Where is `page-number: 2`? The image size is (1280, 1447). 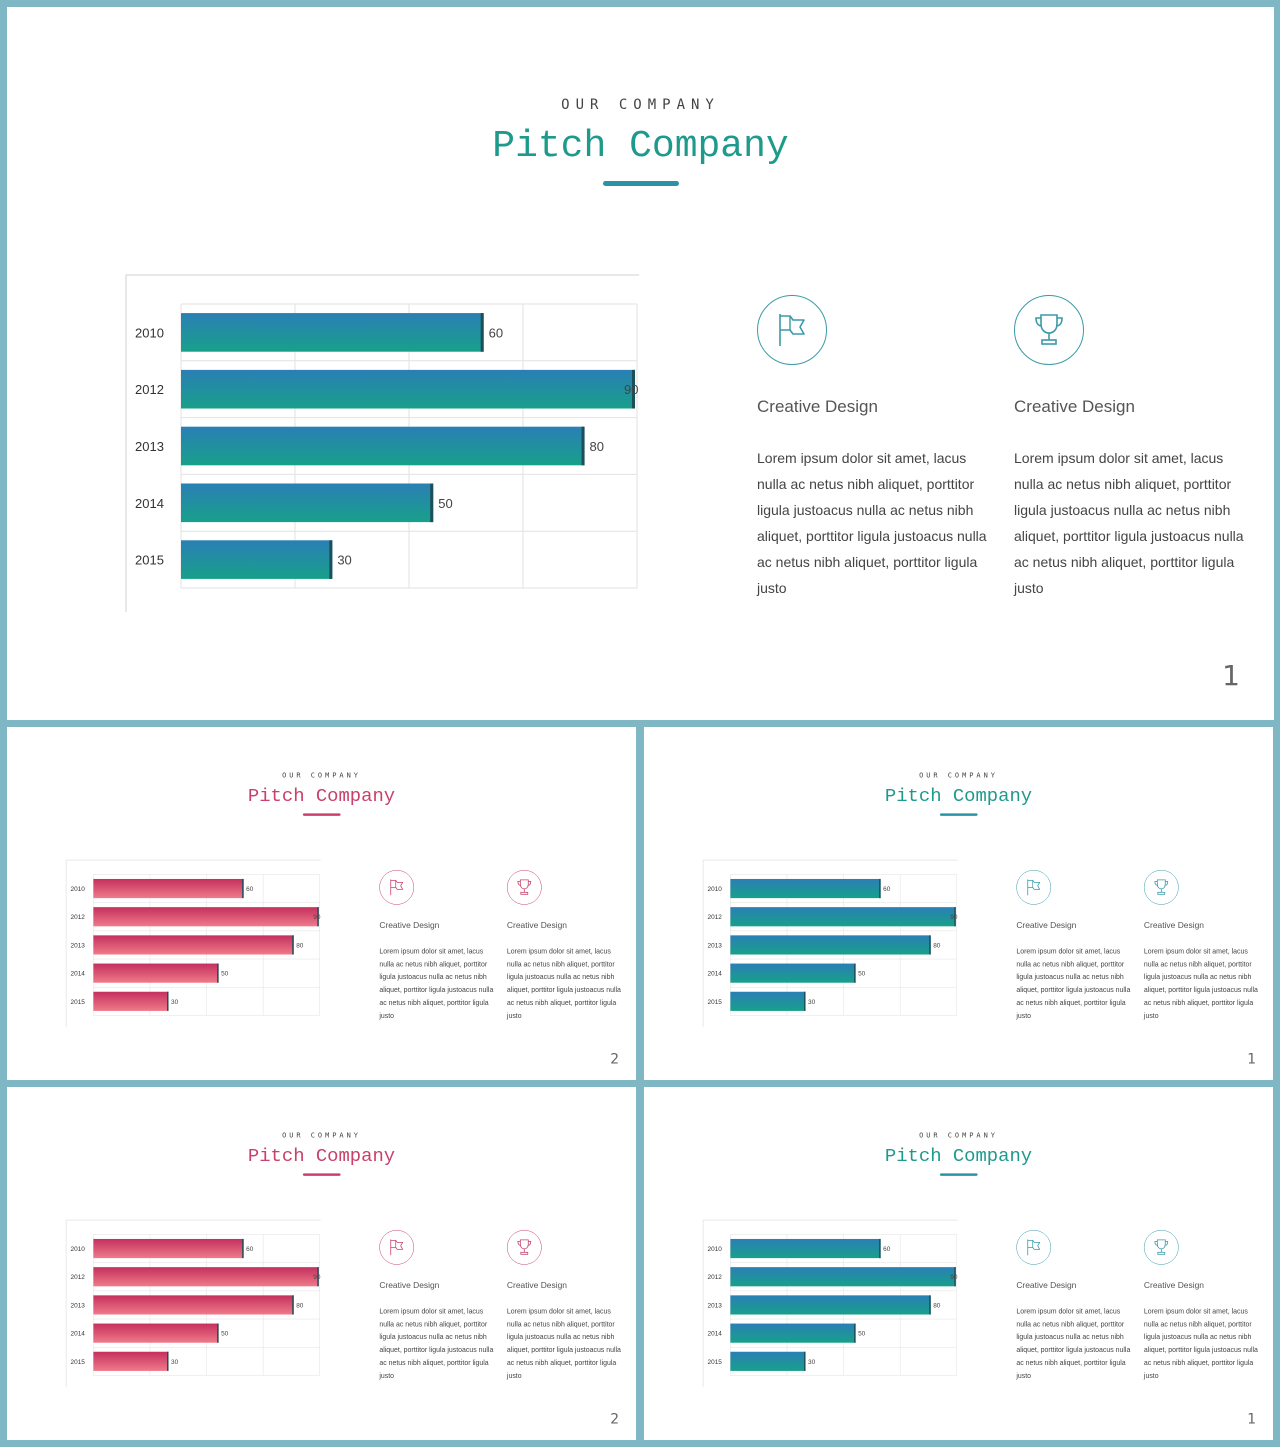
page-number: 2 is located at coordinates (615, 1059).